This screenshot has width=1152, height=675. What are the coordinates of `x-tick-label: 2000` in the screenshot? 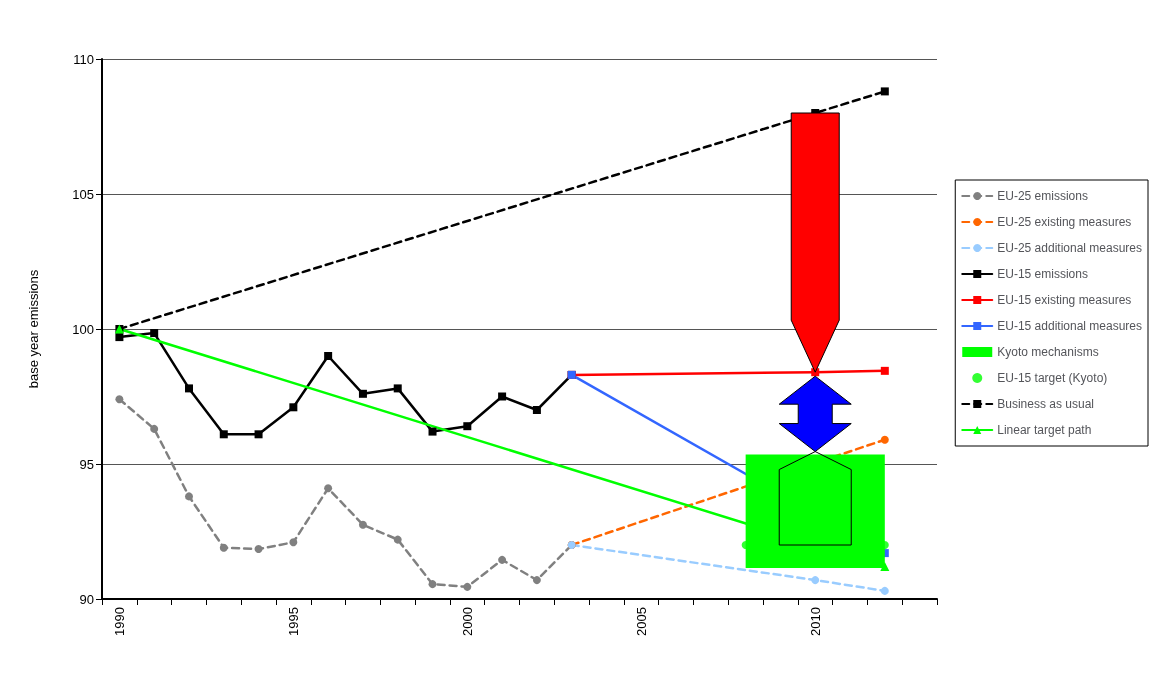 It's located at (467, 621).